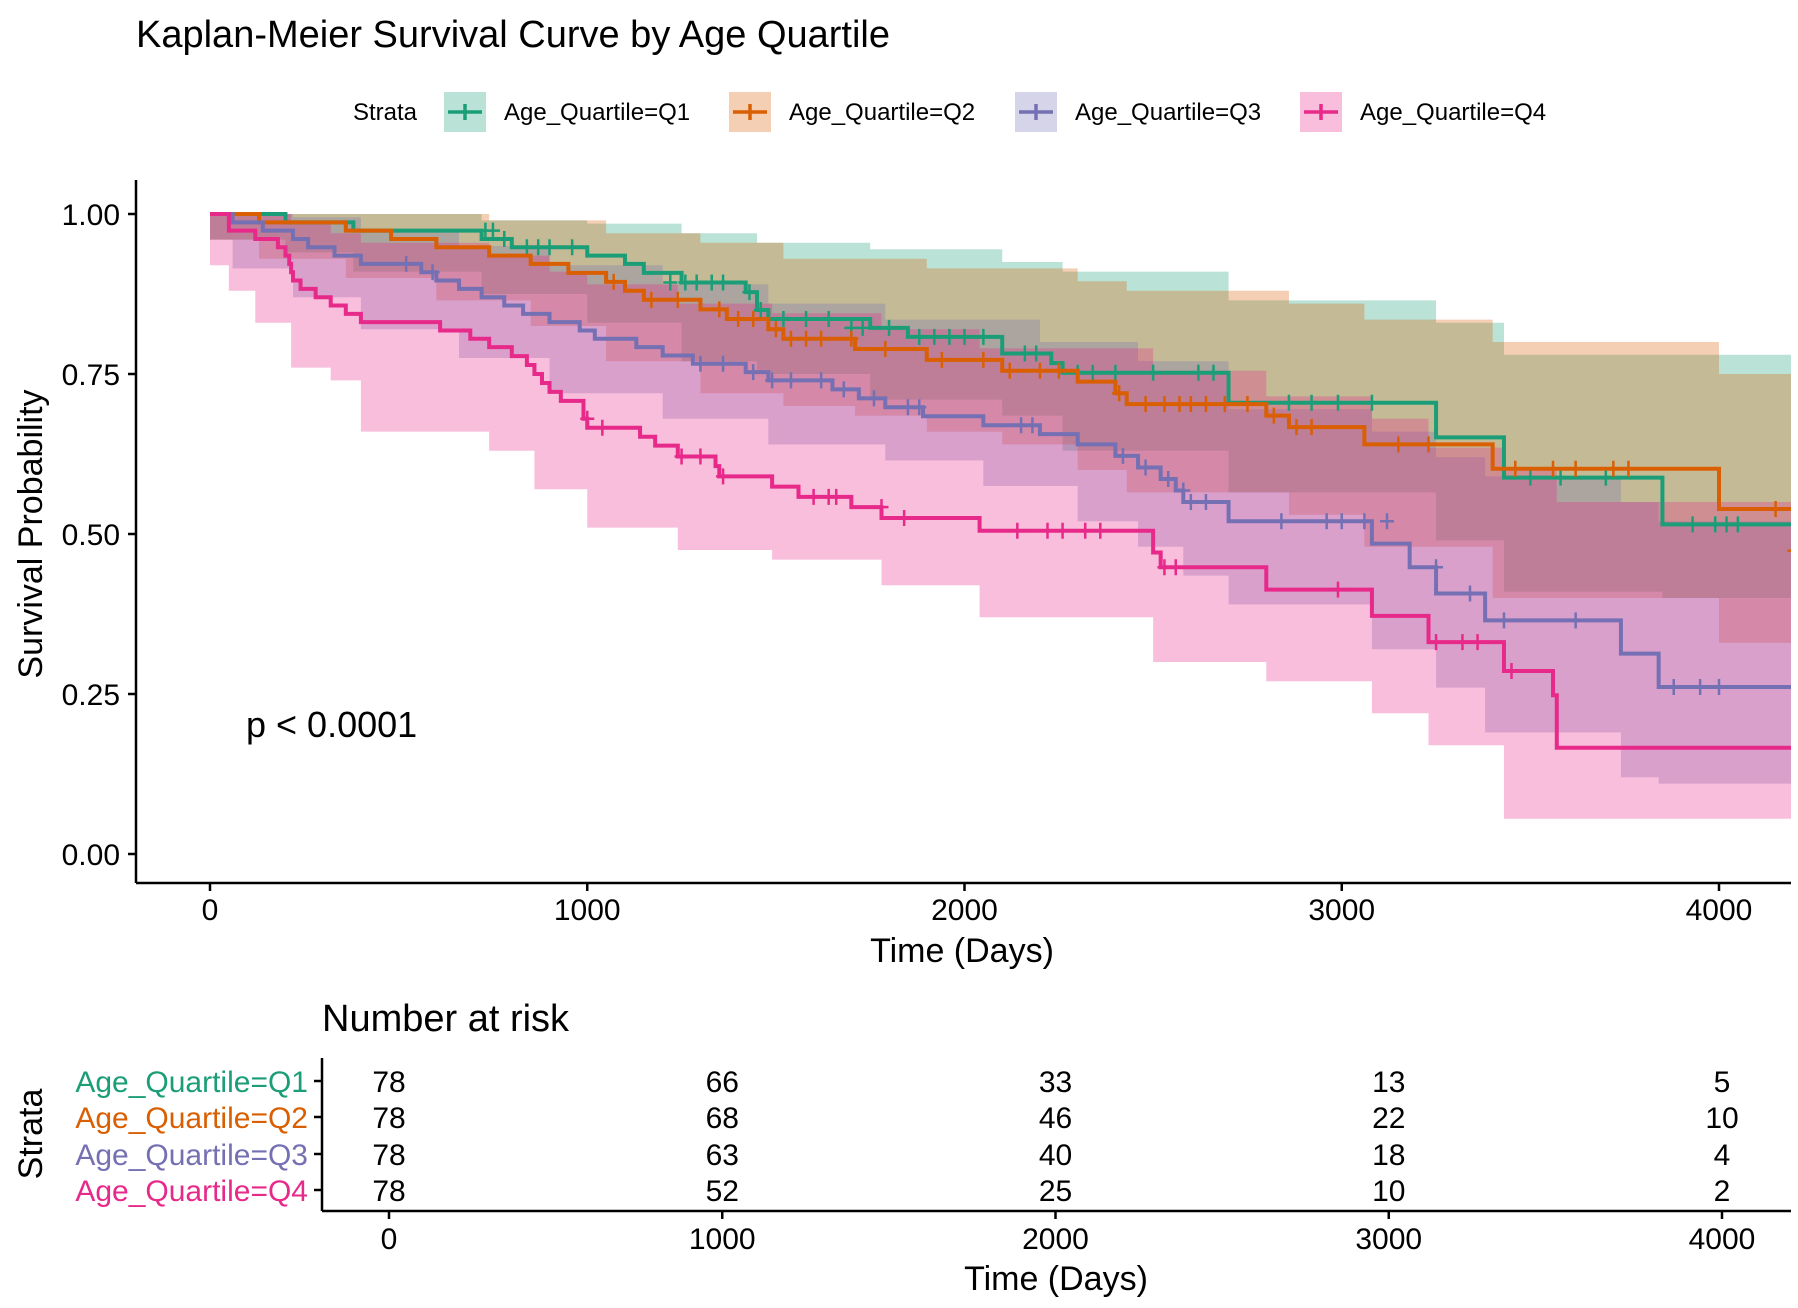  What do you see at coordinates (331, 724) in the screenshot?
I see `p-value-annotation: p < 0.0001` at bounding box center [331, 724].